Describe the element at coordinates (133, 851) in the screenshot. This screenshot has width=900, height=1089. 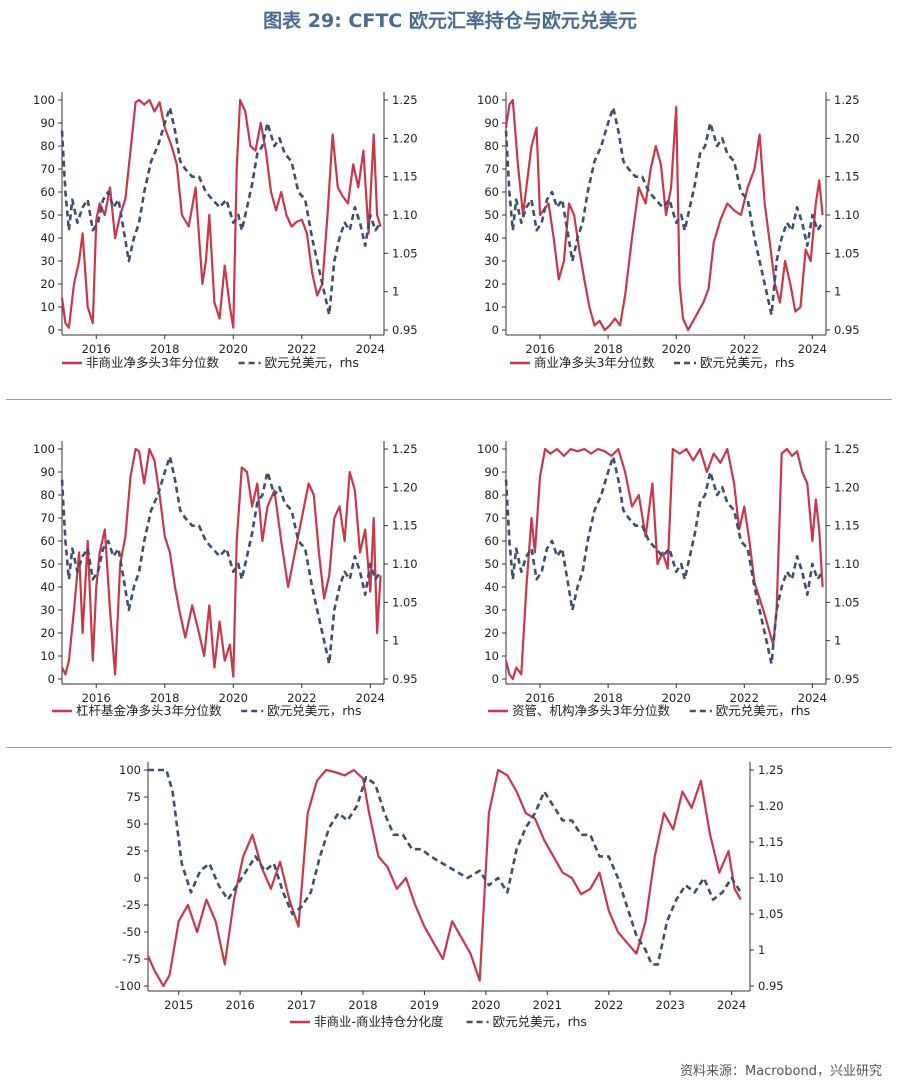
I see `left-tick-label: 25` at that location.